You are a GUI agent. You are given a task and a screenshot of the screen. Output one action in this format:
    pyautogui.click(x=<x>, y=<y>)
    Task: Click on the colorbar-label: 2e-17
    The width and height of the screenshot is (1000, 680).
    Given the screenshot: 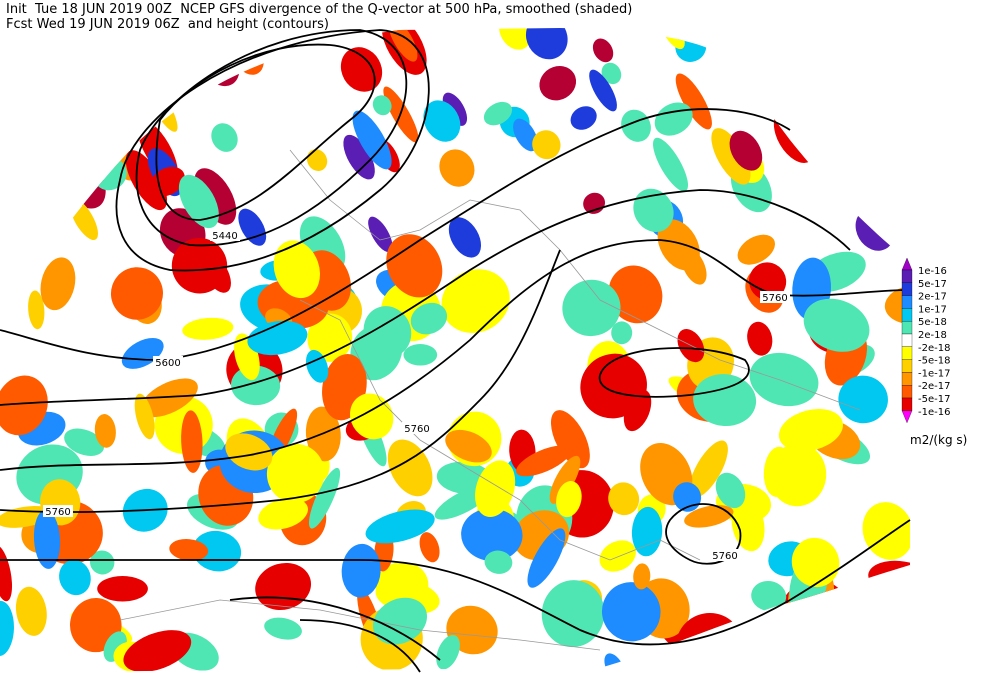 What is the action you would take?
    pyautogui.click(x=932, y=297)
    